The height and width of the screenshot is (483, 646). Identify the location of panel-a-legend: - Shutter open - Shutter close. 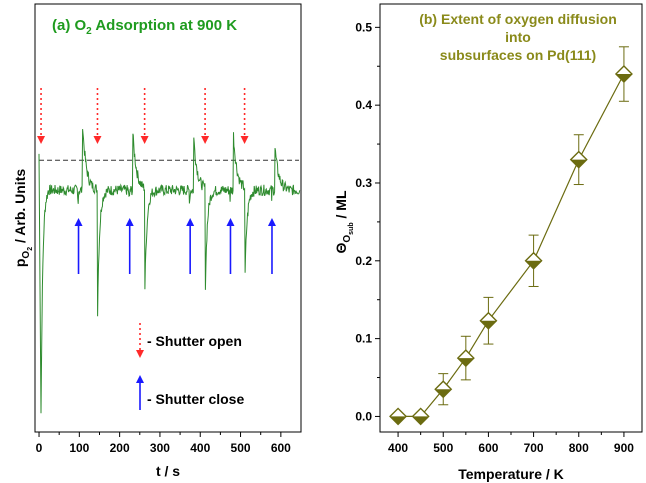
(190, 366).